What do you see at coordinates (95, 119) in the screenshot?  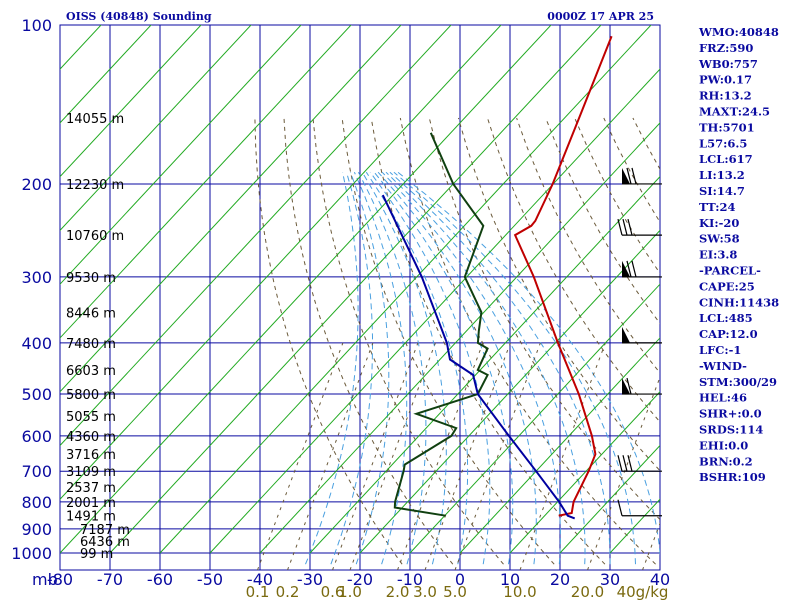 I see `height-label: 14055 m` at bounding box center [95, 119].